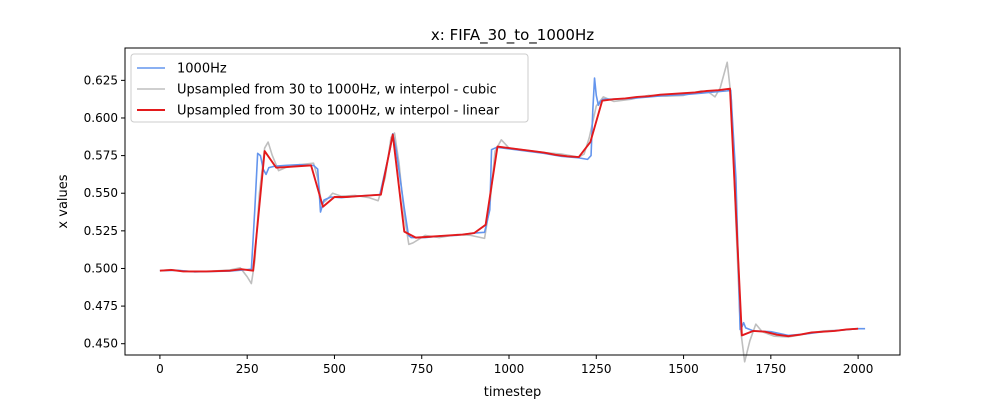 Image resolution: width=1000 pixels, height=400 pixels. I want to click on y-tick-label: 0.525, so click(101, 231).